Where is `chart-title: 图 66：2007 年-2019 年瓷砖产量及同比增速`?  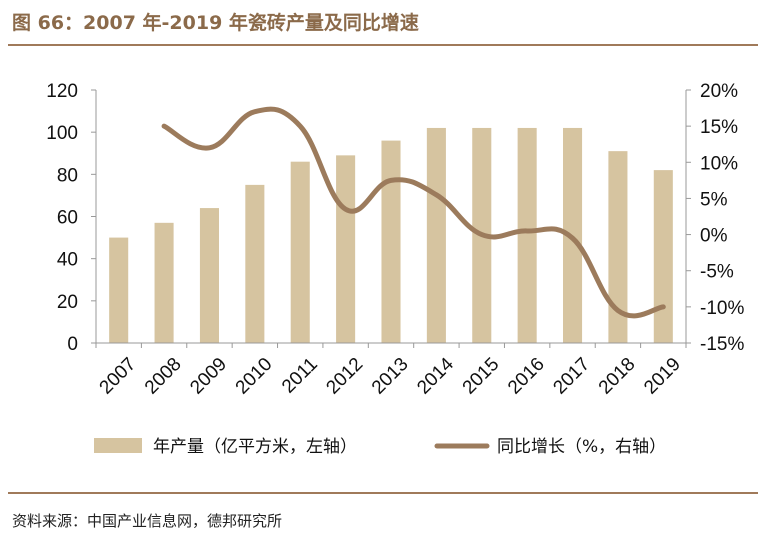
chart-title: 图 66：2007 年-2019 年瓷砖产量及同比增速 is located at coordinates (215, 23).